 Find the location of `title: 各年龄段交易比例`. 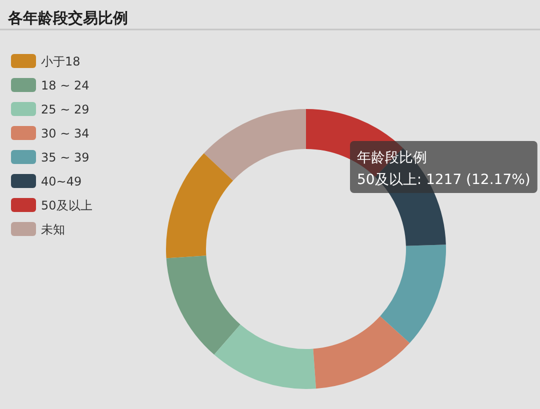

title: 各年龄段交易比例 is located at coordinates (68, 18).